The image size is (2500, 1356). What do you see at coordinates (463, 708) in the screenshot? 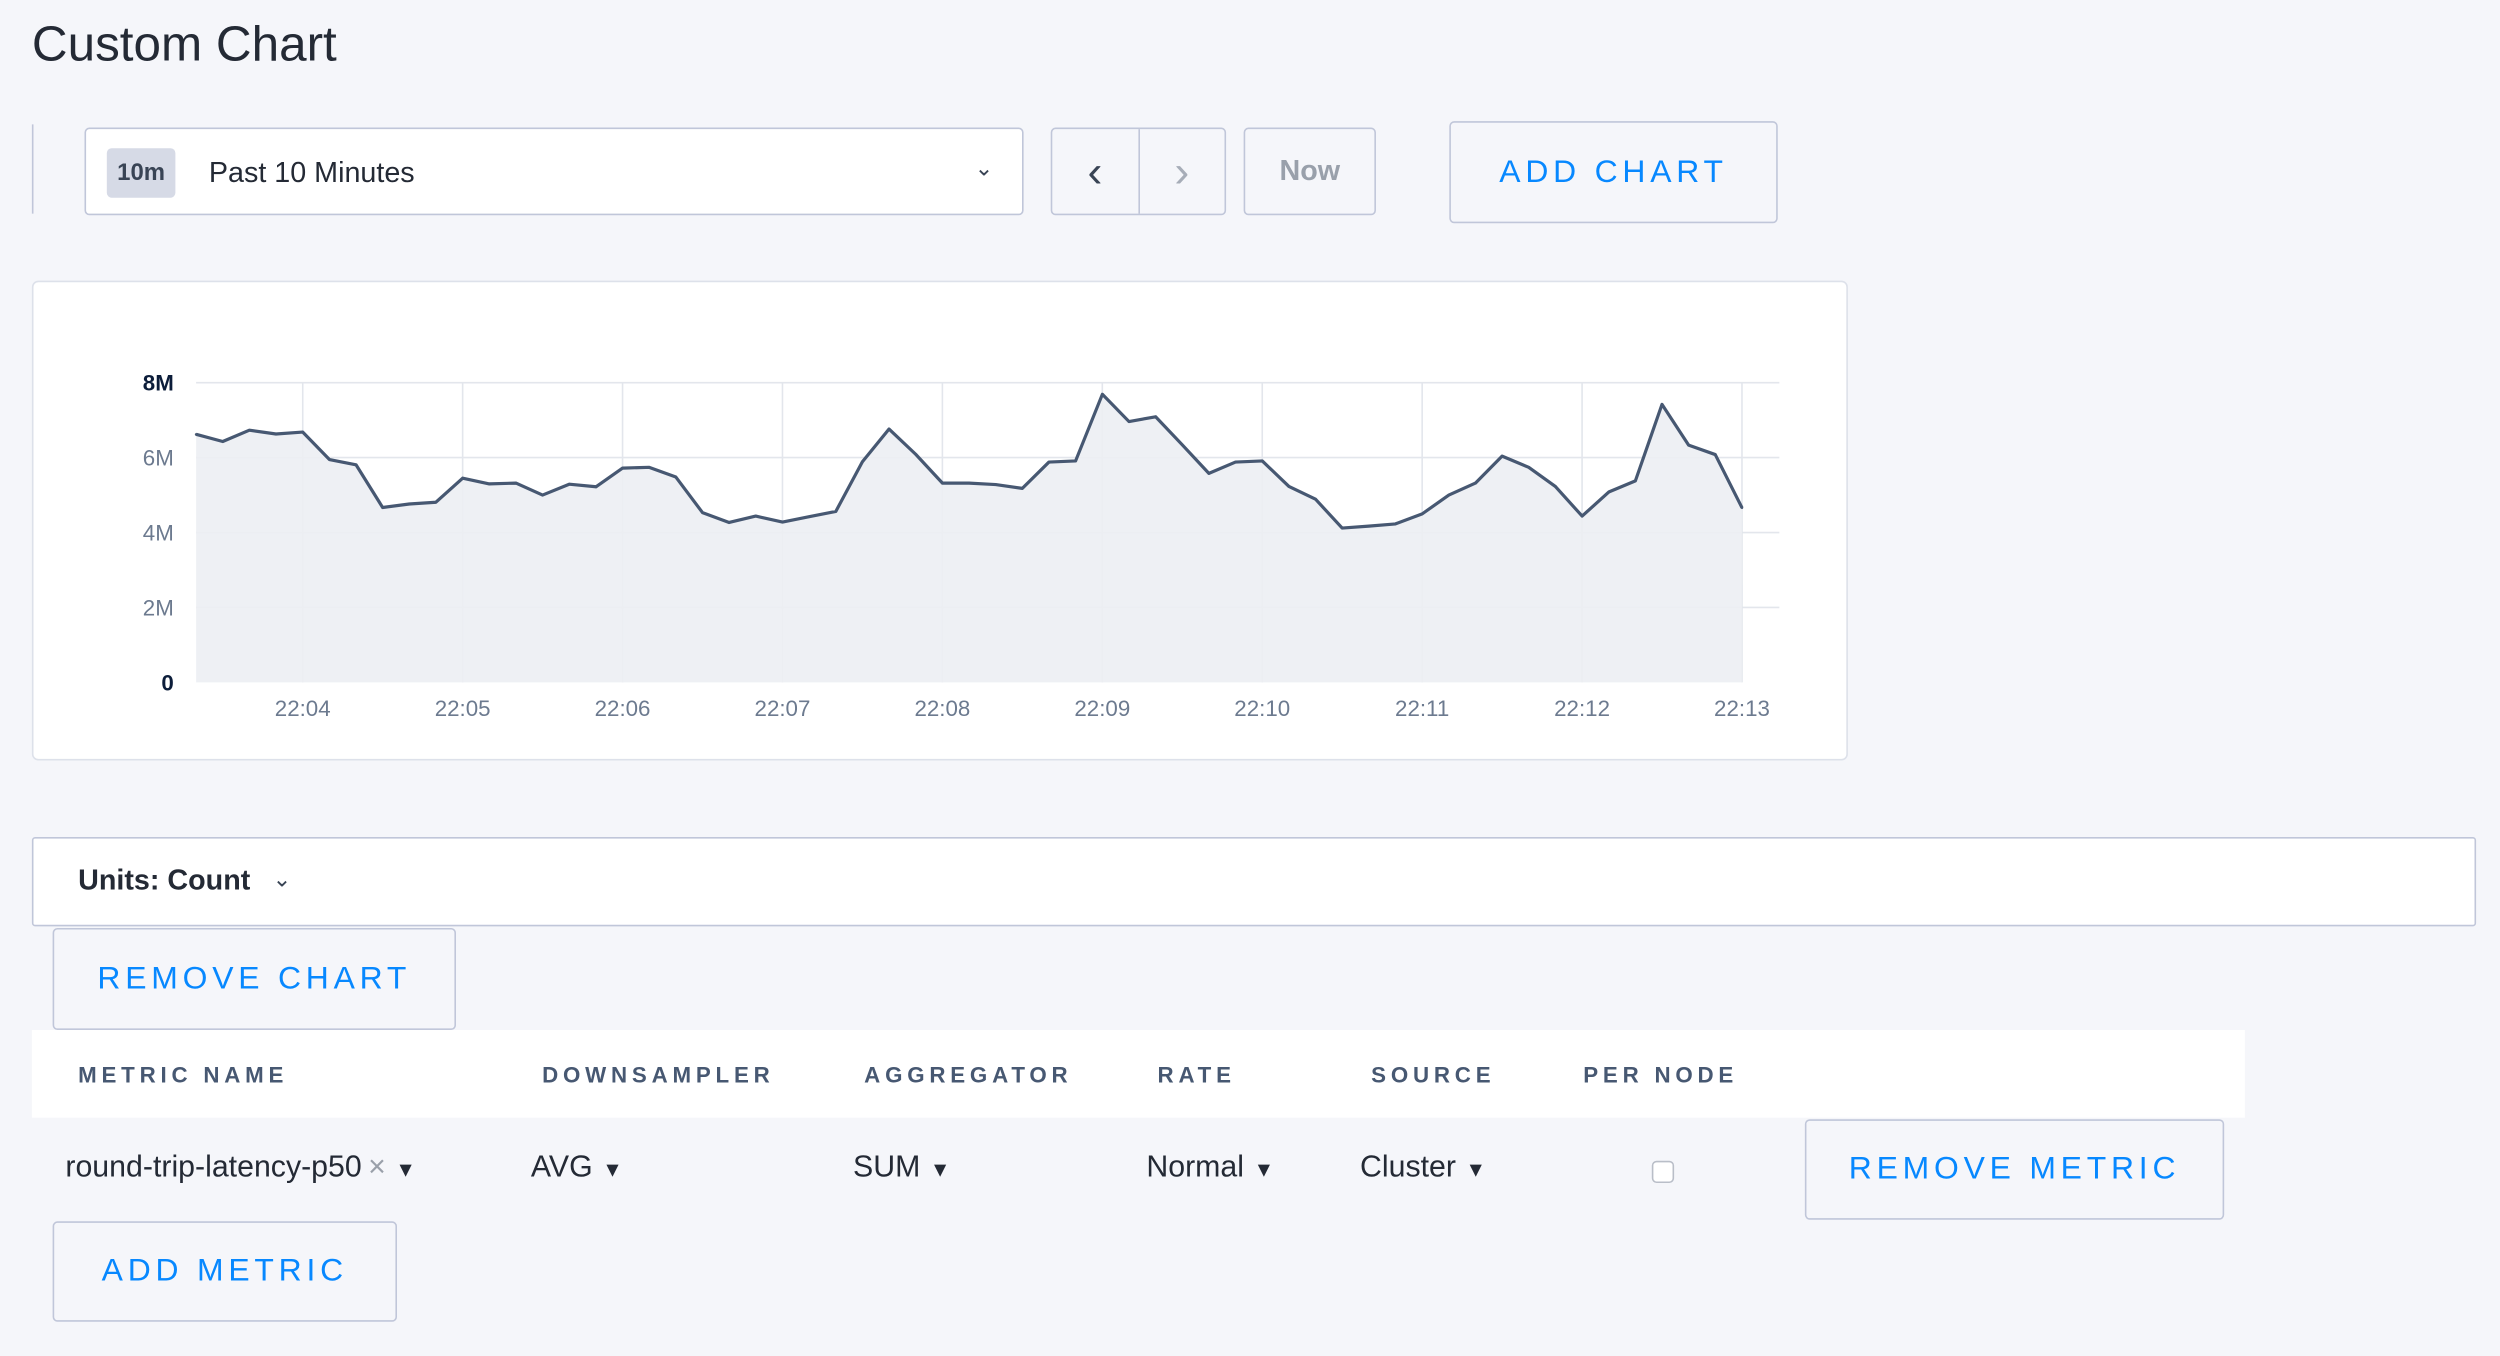
I see `x-tick-label: 22:05` at bounding box center [463, 708].